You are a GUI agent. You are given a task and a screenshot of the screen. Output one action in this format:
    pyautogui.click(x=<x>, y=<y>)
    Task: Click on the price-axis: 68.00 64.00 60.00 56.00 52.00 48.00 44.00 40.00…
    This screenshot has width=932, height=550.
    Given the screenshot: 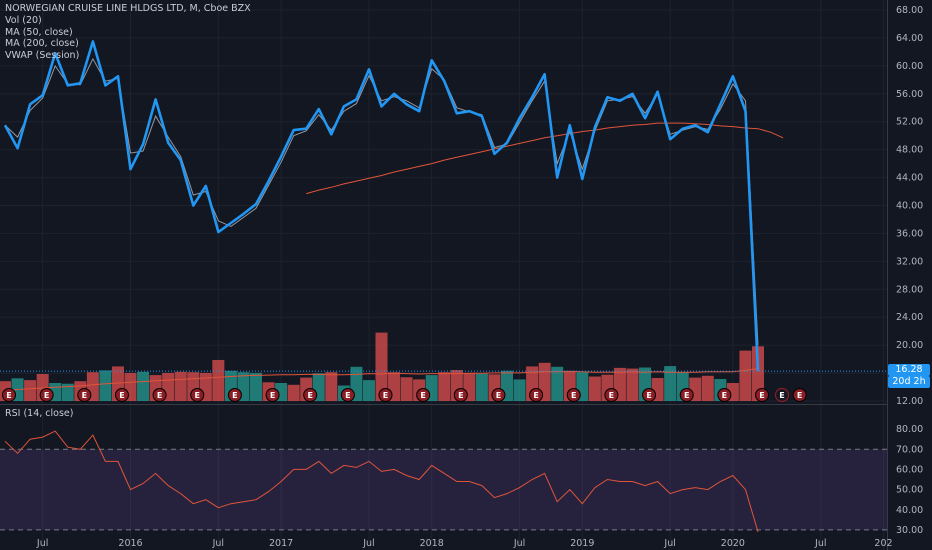 What is the action you would take?
    pyautogui.click(x=909, y=206)
    